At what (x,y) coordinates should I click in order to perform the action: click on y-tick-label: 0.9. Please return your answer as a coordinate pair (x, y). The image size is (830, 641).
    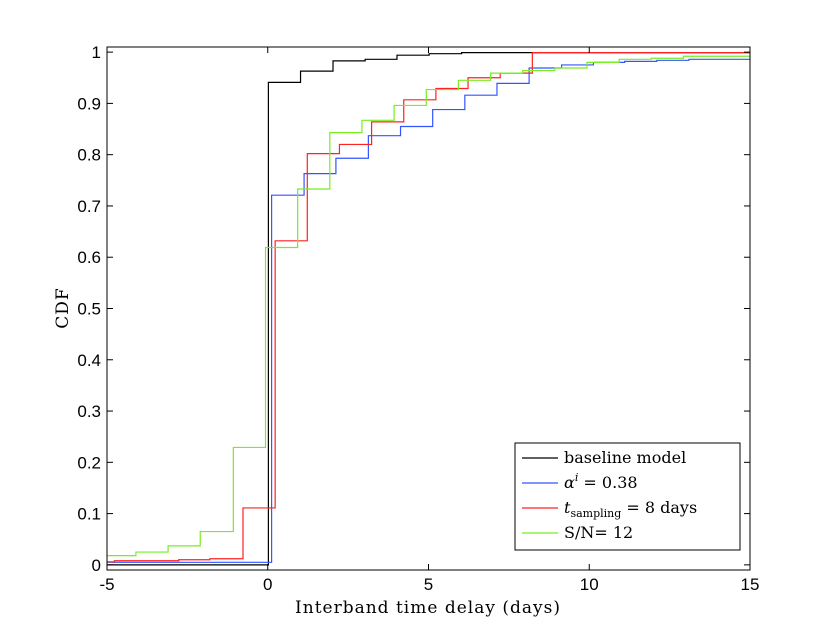
    Looking at the image, I should click on (89, 103).